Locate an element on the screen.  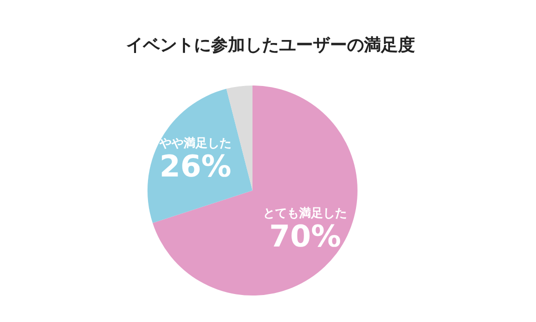
slice-label: やや満足した is located at coordinates (195, 143).